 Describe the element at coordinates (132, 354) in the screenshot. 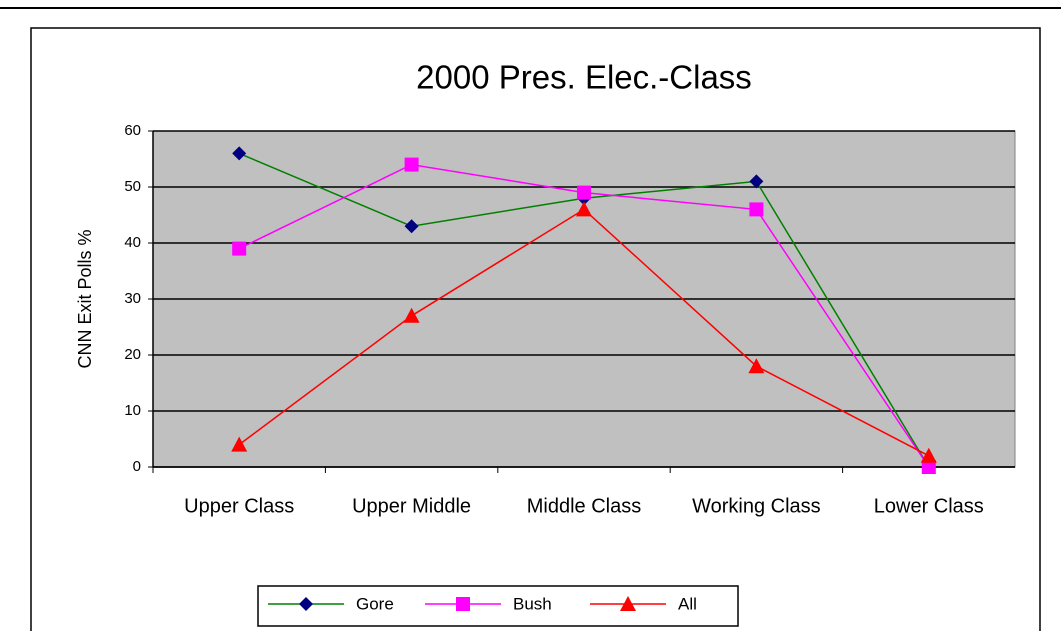

I see `y-tick-label: 20` at that location.